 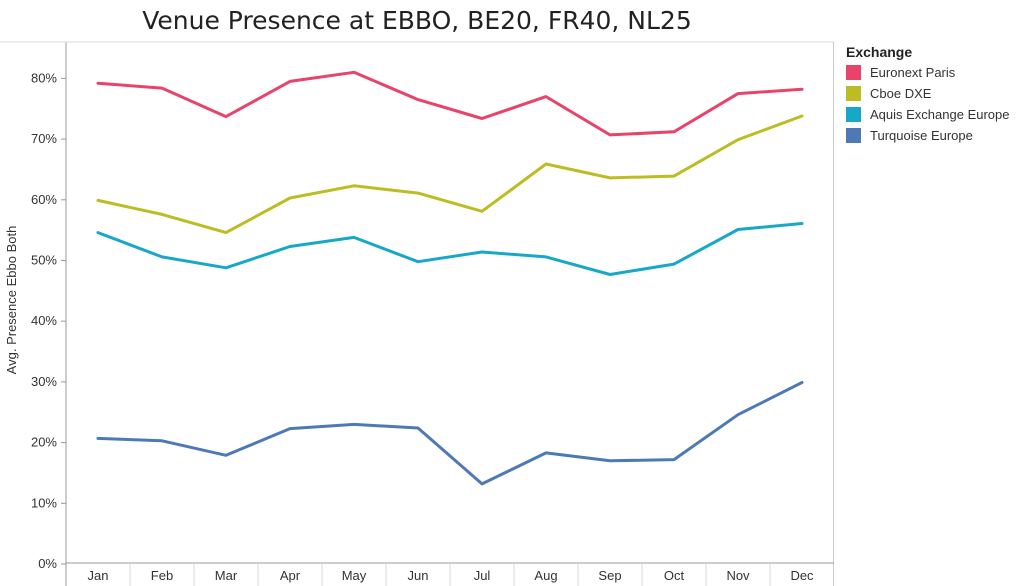 I want to click on legend-item-turquoise-europe: Turquoise Europe, so click(x=935, y=135).